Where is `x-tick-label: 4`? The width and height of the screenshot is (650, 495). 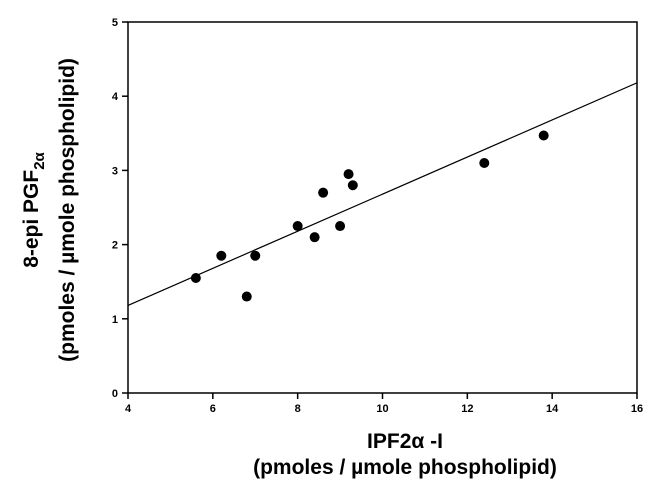
x-tick-label: 4 is located at coordinates (128, 409).